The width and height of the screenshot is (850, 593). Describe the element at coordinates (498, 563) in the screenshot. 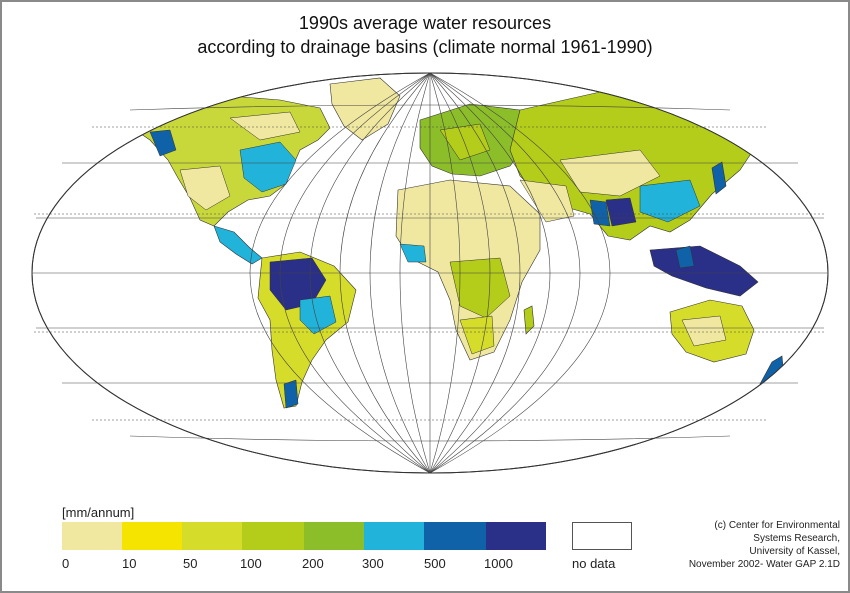

I see `legend-tick-7: 1000` at that location.